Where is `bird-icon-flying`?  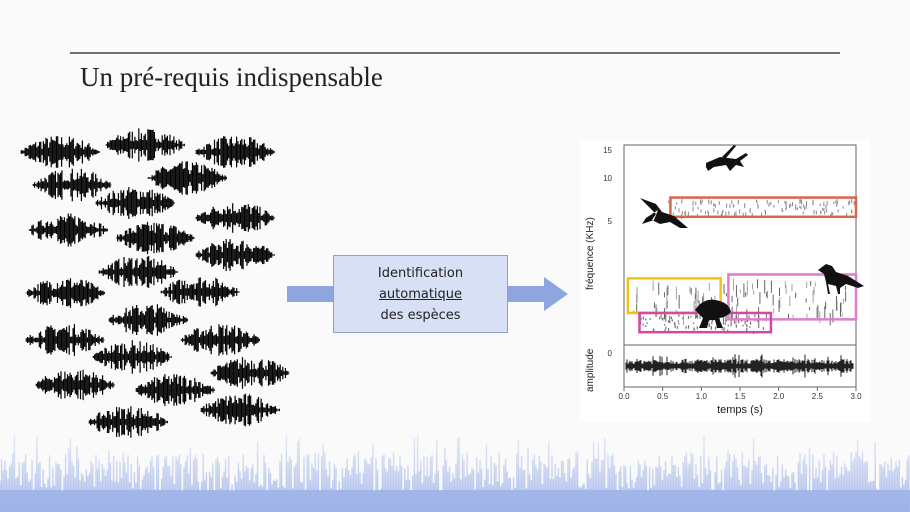
bird-icon-flying is located at coordinates (664, 213).